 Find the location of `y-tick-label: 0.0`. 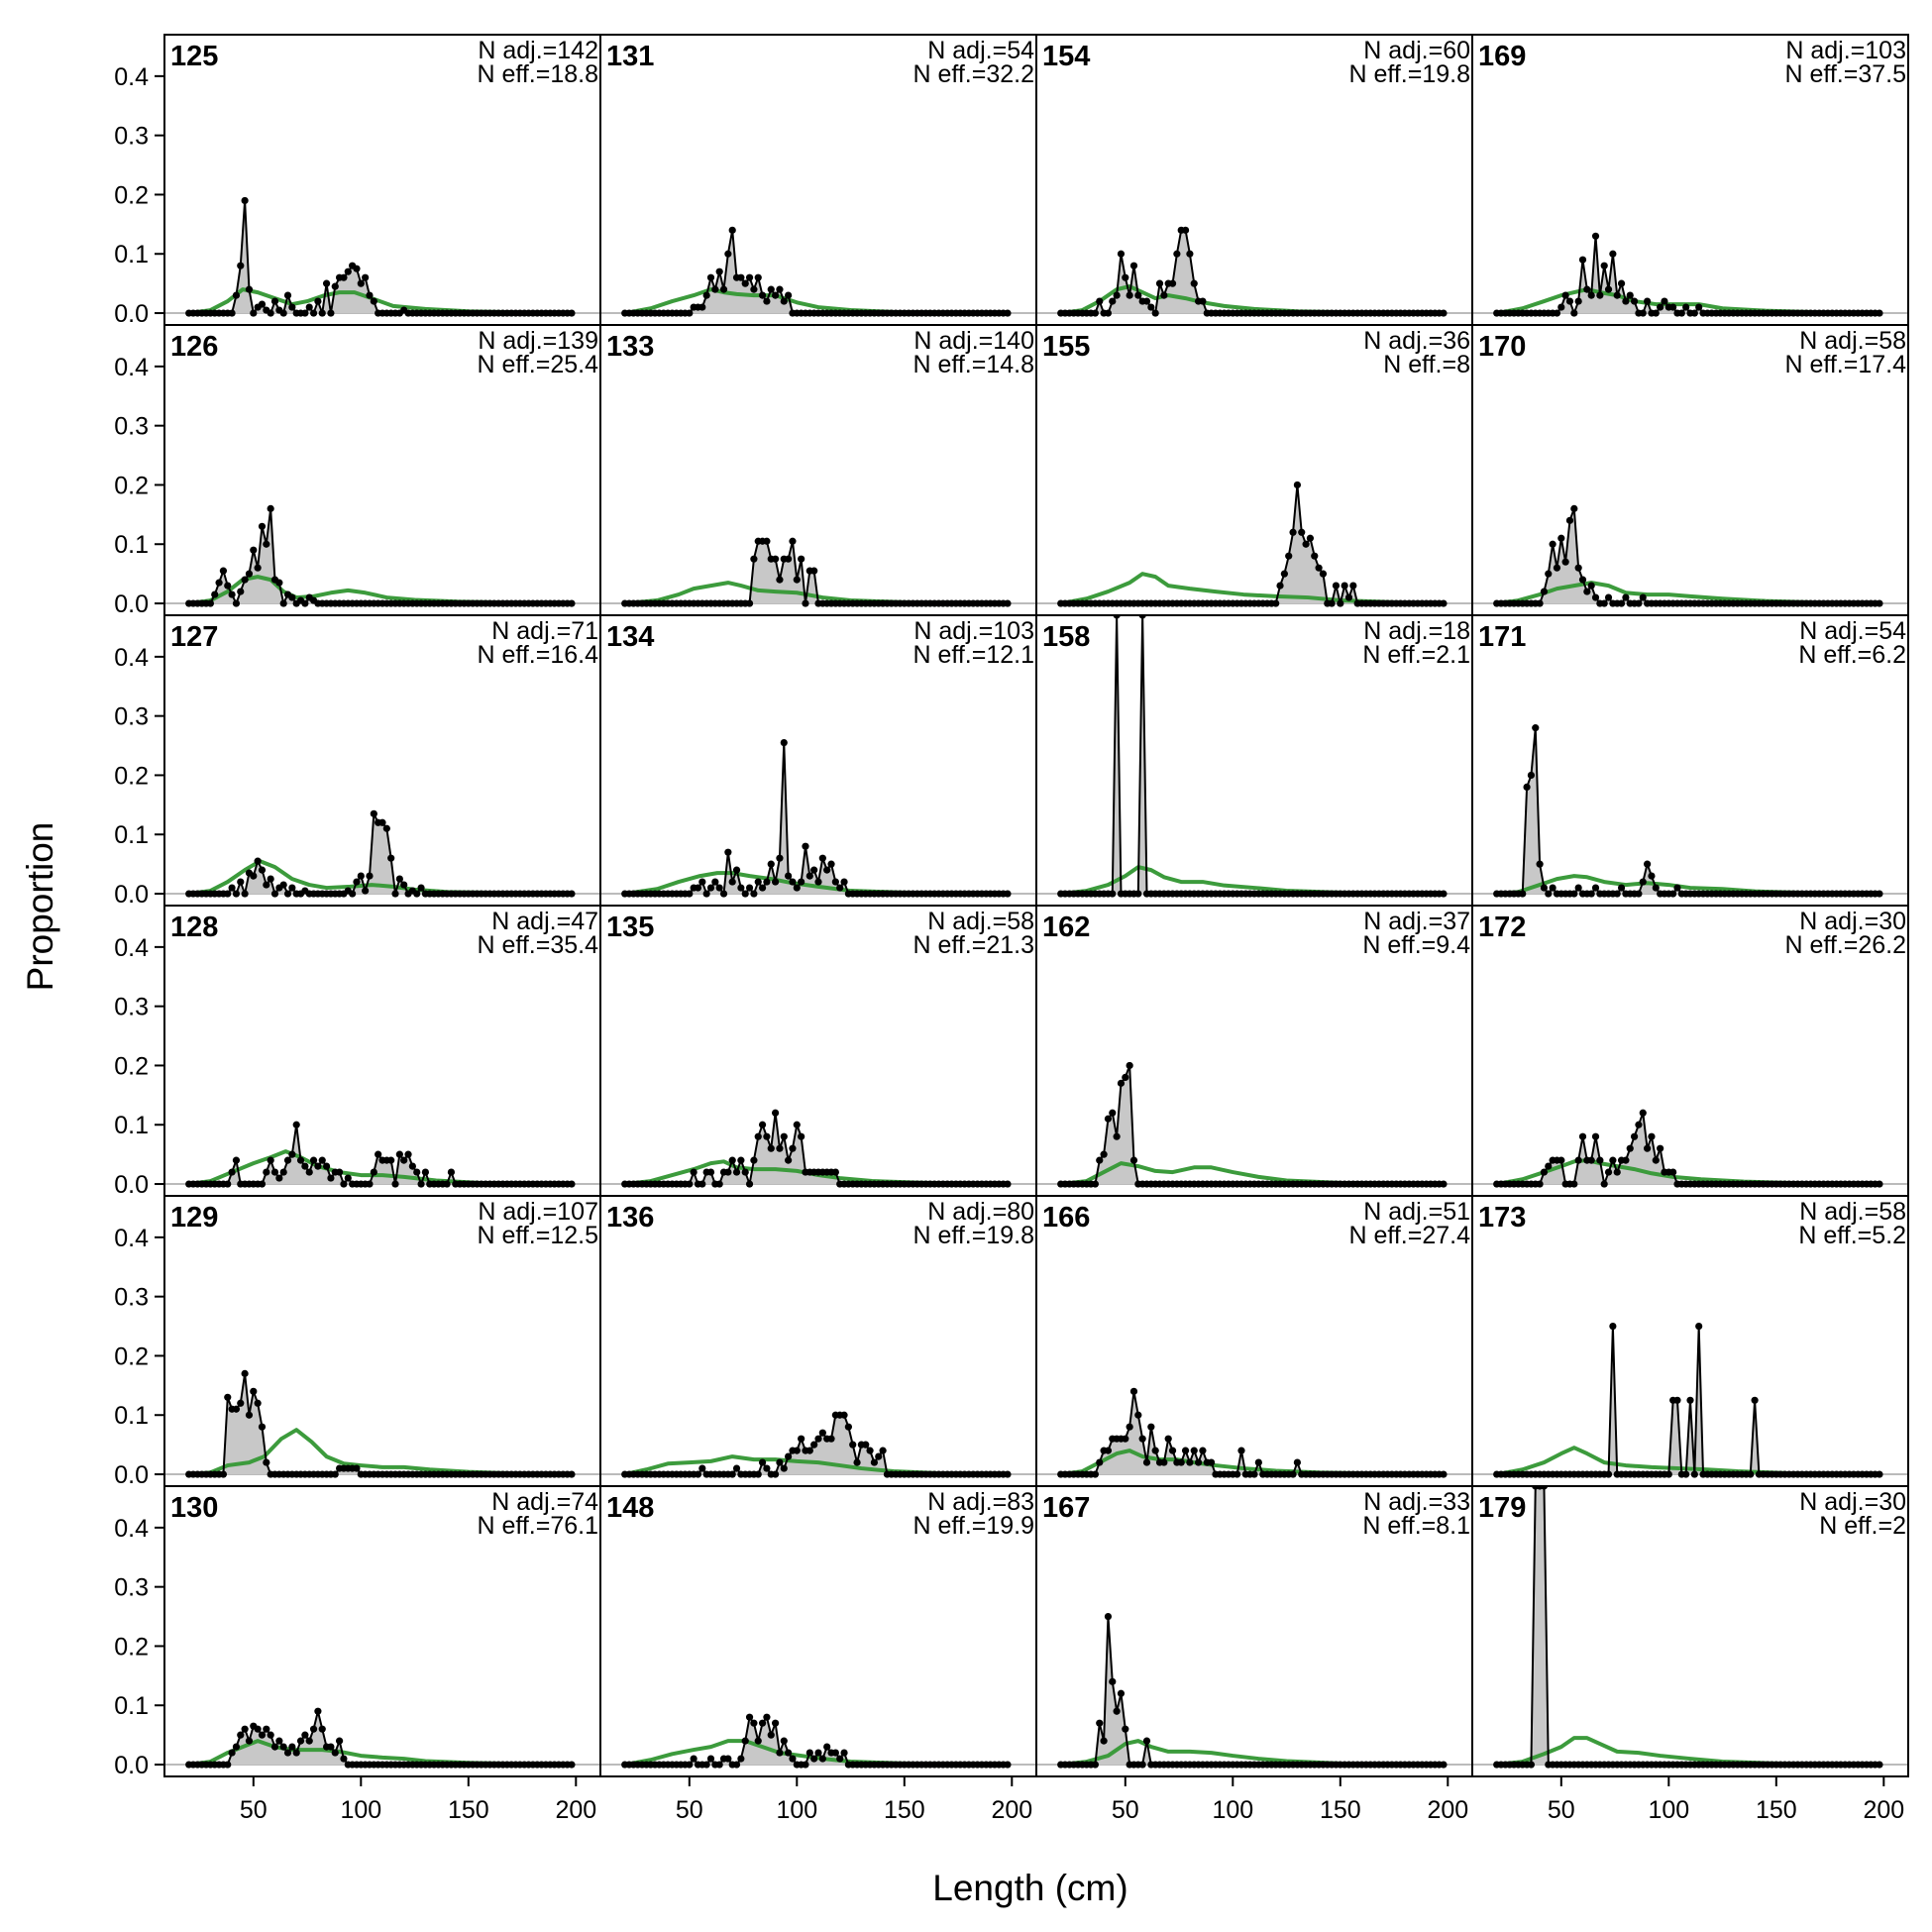

y-tick-label: 0.0 is located at coordinates (132, 1765).